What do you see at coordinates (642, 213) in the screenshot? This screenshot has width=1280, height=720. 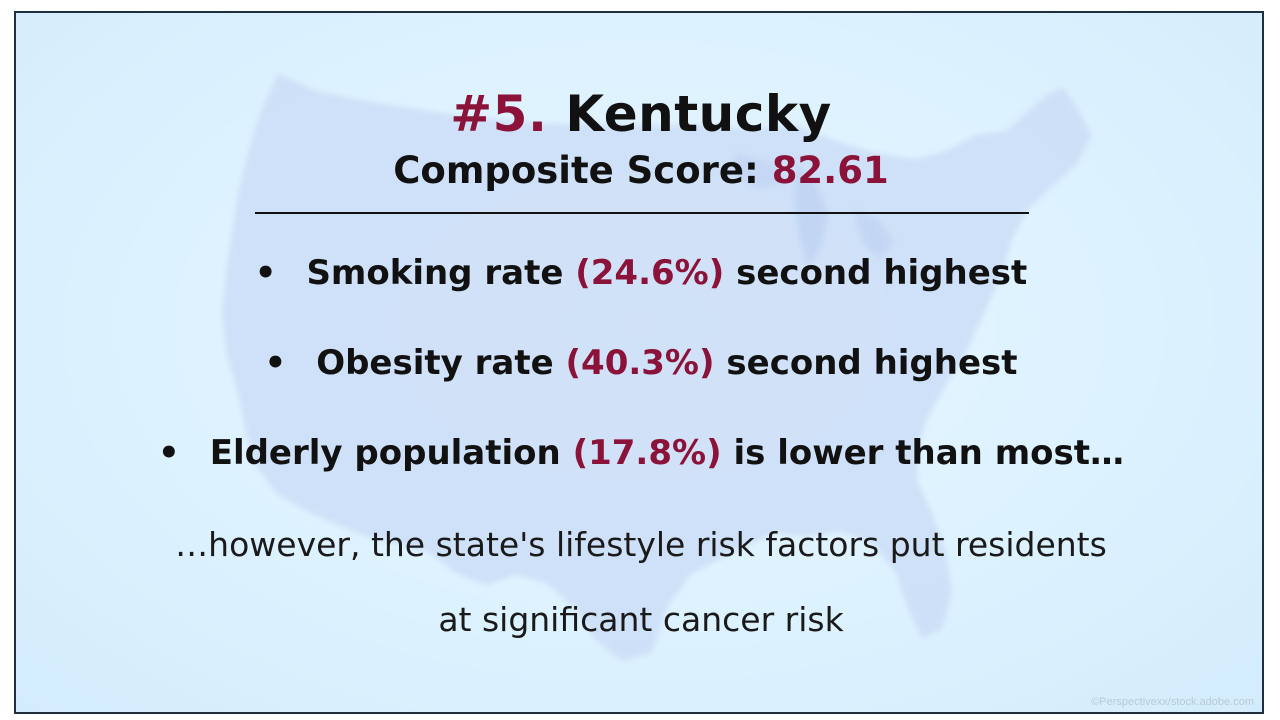 I see `title-divider` at bounding box center [642, 213].